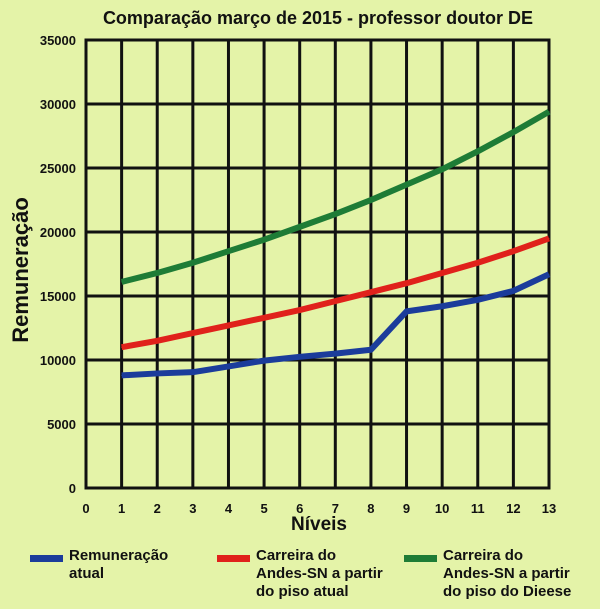  I want to click on legend-label: atual, so click(86, 573).